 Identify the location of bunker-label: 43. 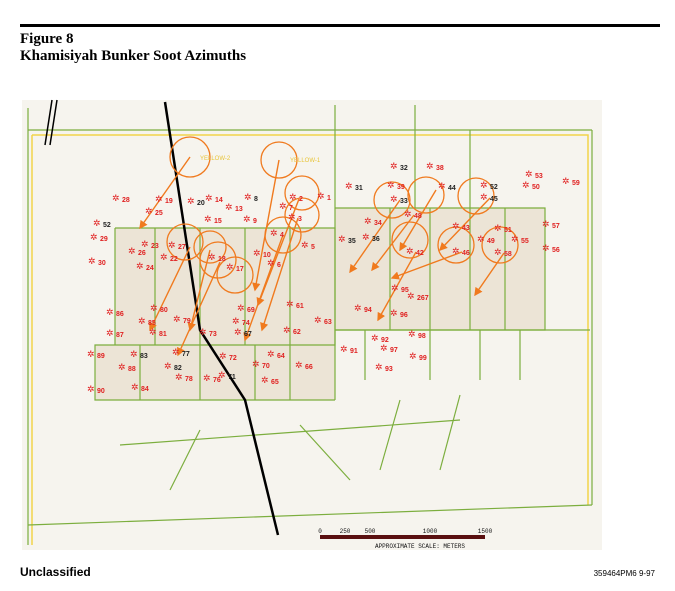
(466, 228).